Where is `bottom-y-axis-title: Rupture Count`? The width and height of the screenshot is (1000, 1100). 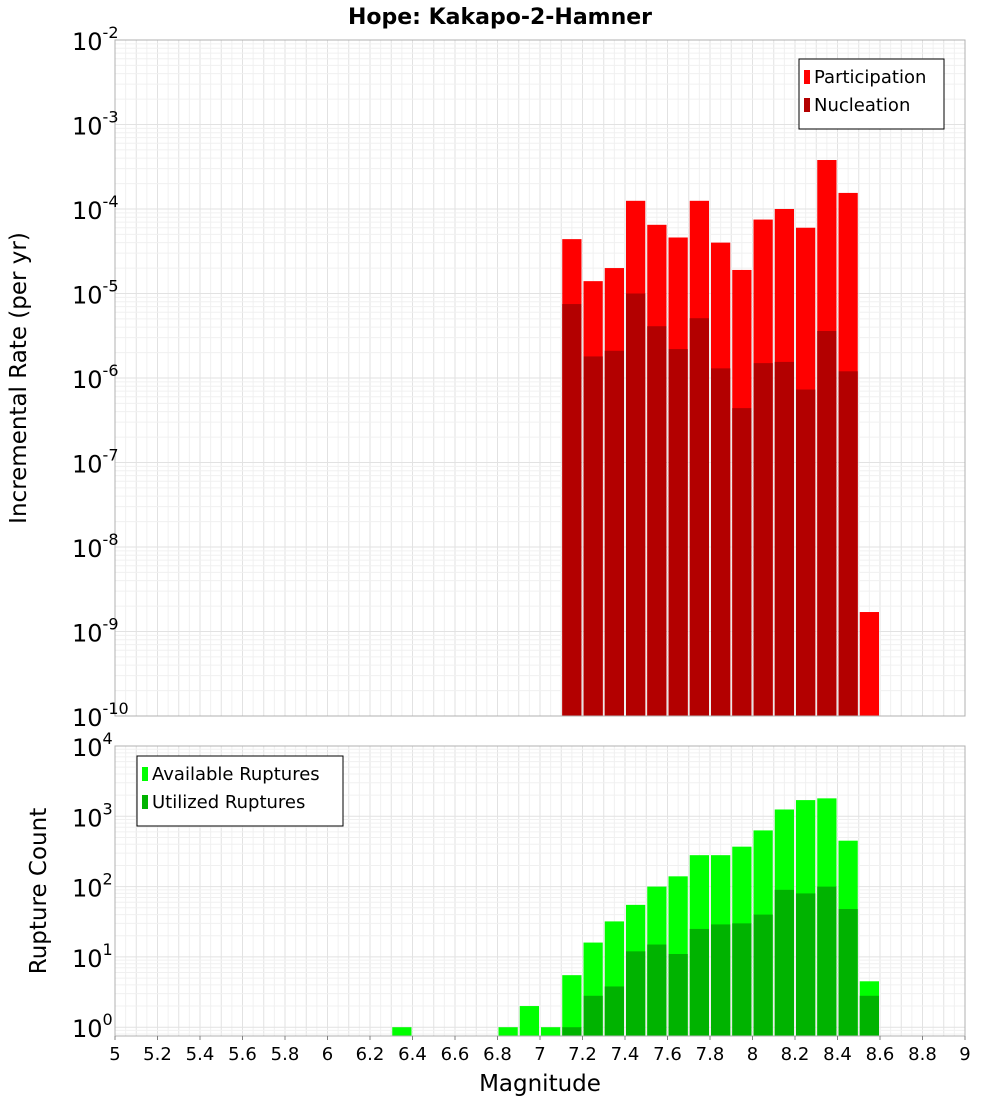 bottom-y-axis-title: Rupture Count is located at coordinates (39, 891).